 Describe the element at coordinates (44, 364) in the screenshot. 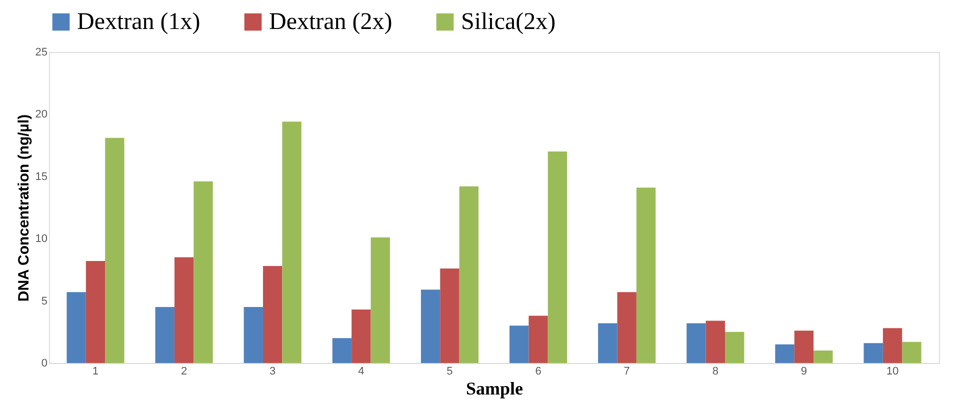

I see `y-tick-label: 0` at that location.